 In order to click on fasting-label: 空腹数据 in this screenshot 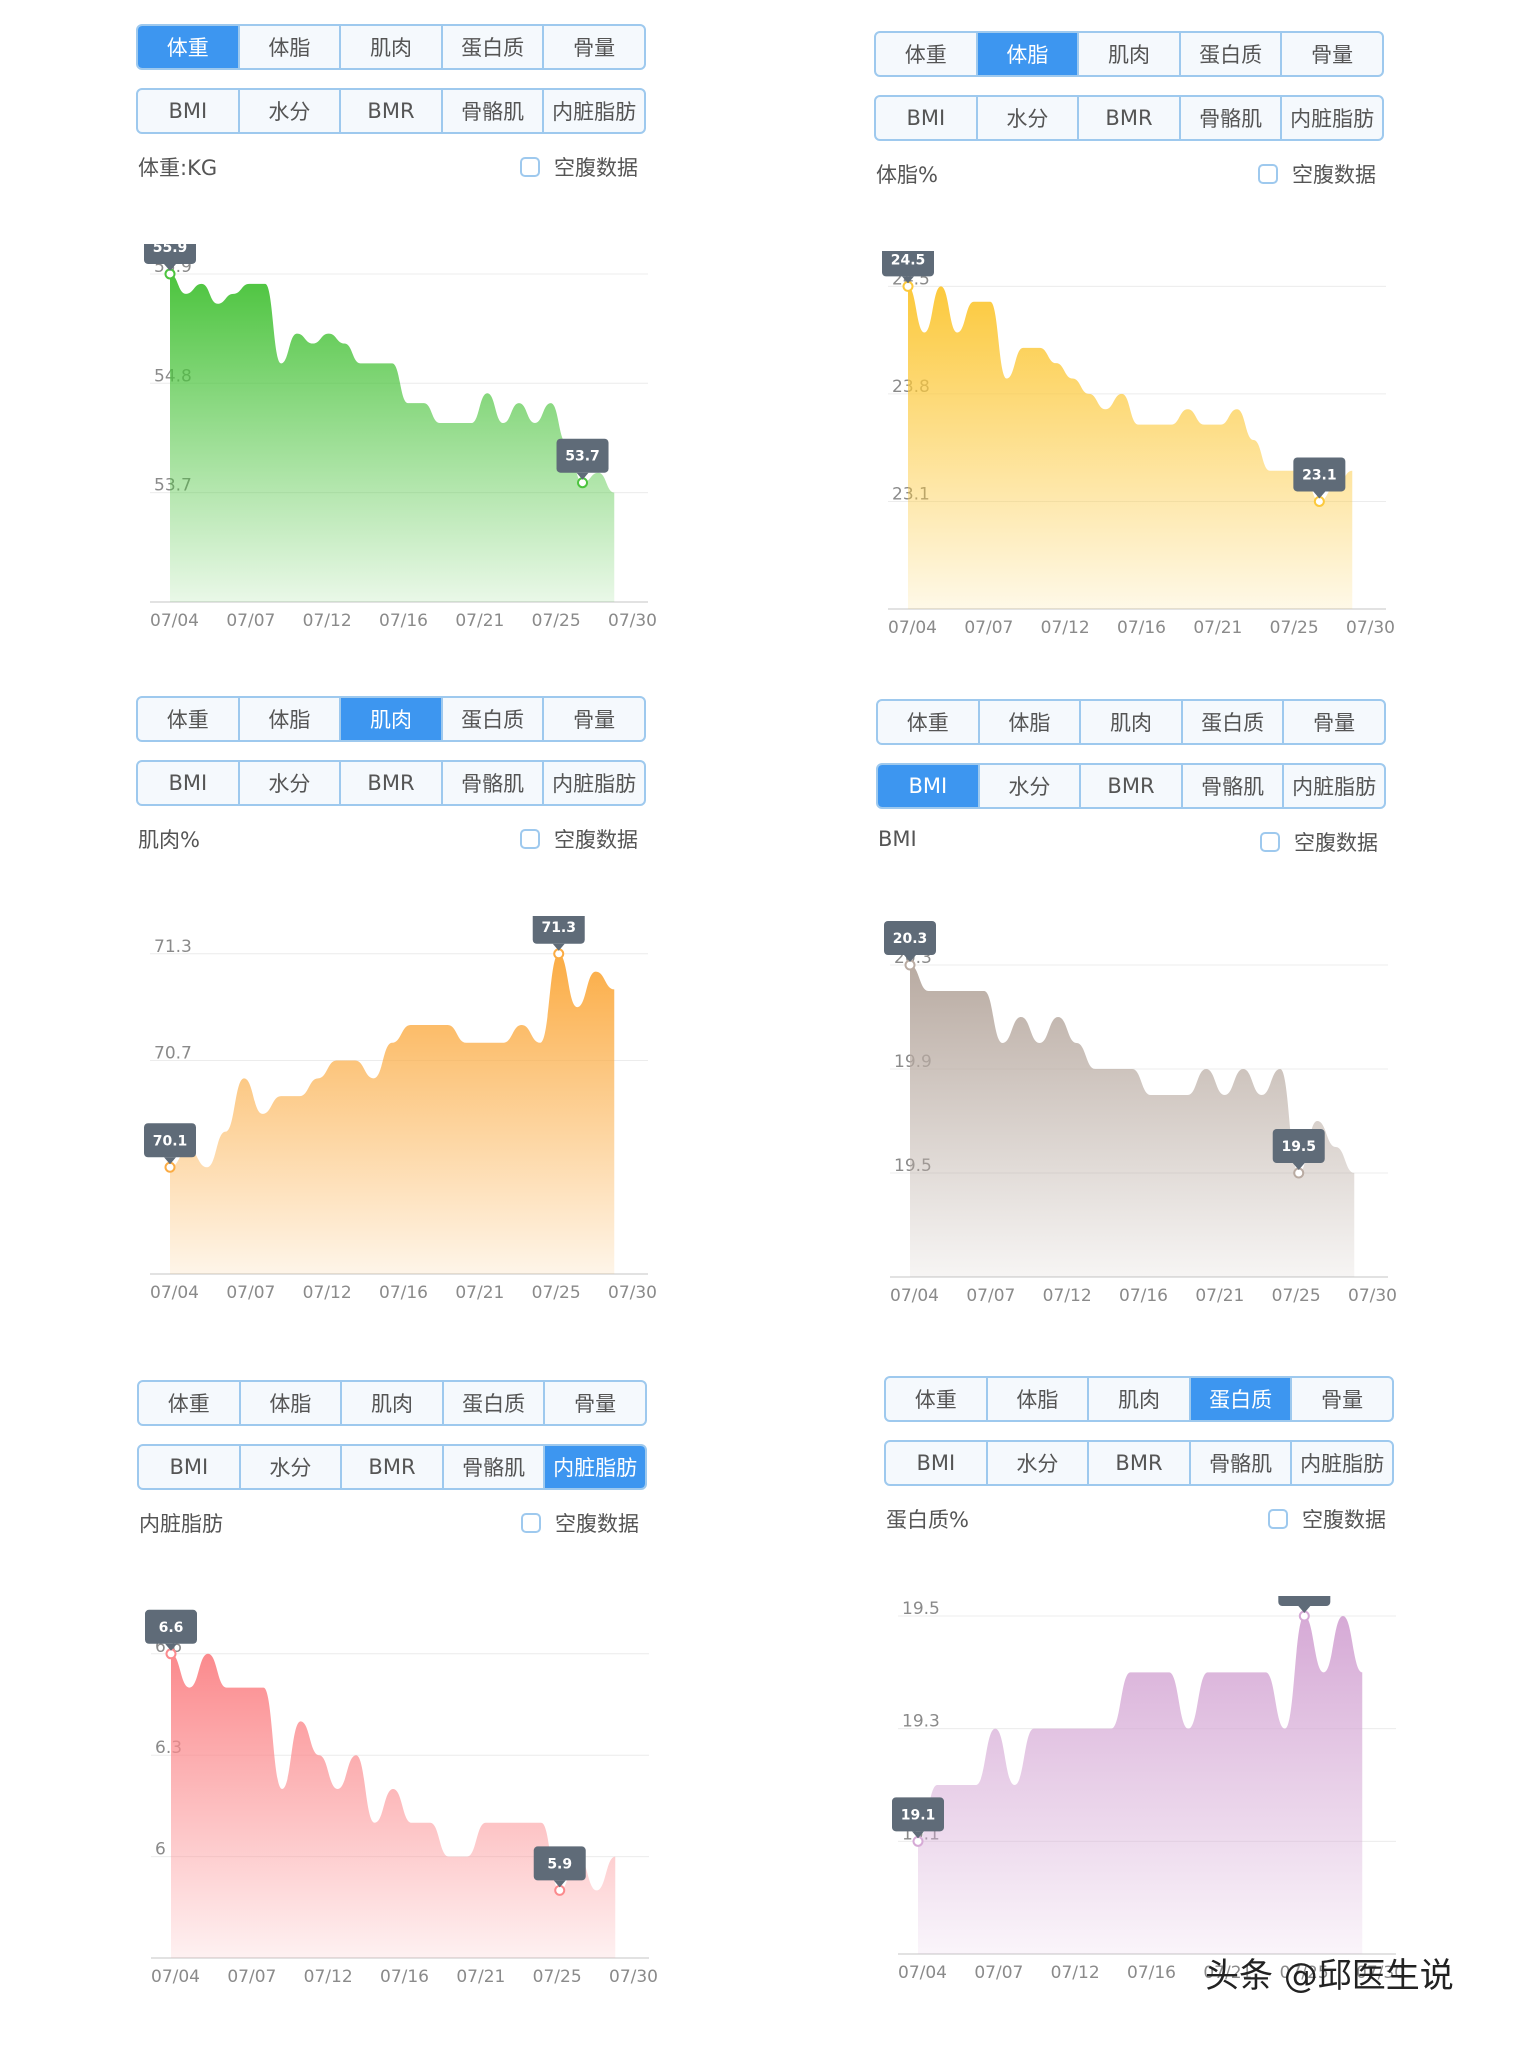, I will do `click(1336, 843)`.